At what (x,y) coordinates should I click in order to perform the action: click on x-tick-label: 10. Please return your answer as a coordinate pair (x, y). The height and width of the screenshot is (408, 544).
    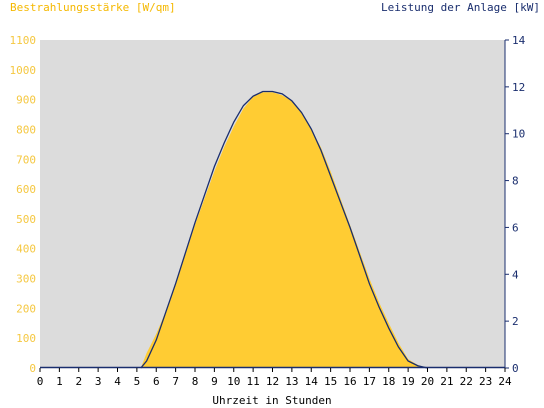
    Looking at the image, I should click on (233, 381).